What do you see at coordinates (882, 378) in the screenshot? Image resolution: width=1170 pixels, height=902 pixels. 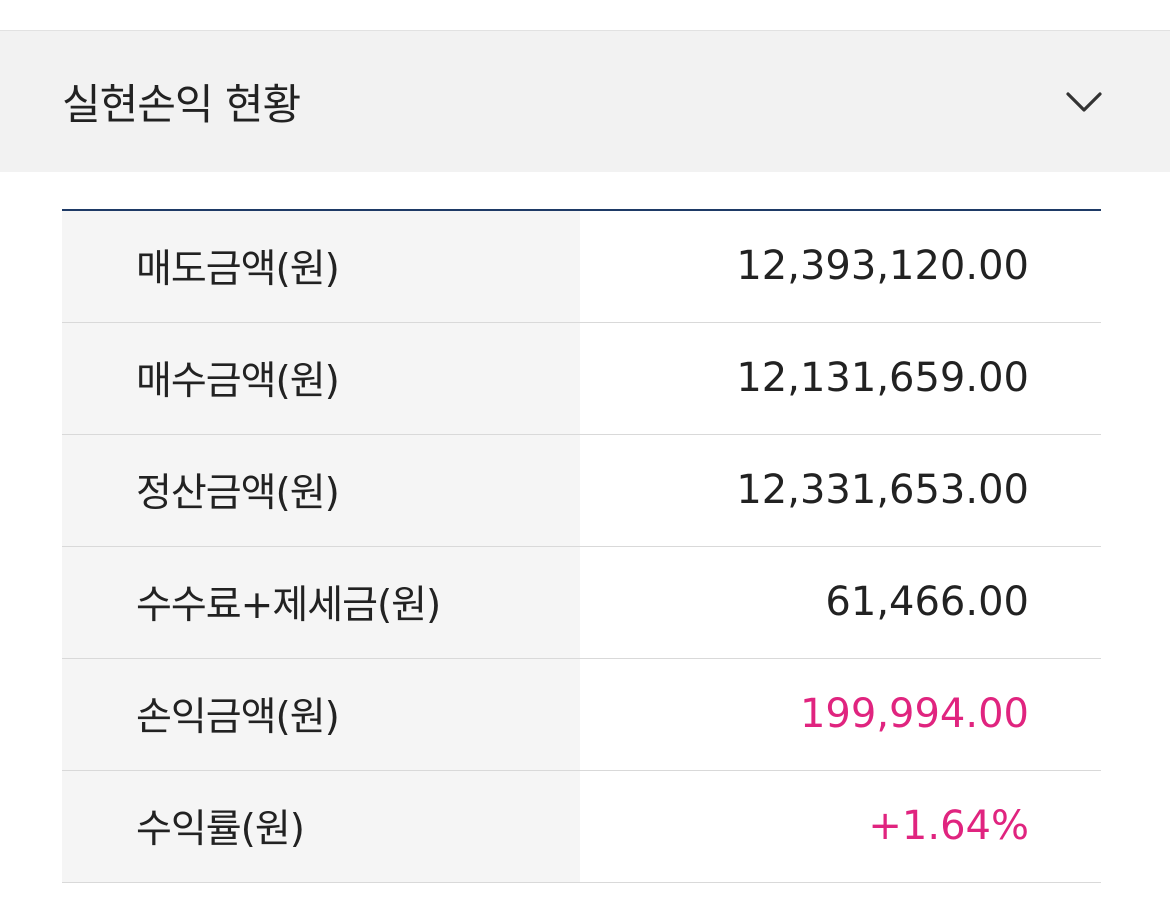 I see `buy-amount-value: 12,131,659.00` at bounding box center [882, 378].